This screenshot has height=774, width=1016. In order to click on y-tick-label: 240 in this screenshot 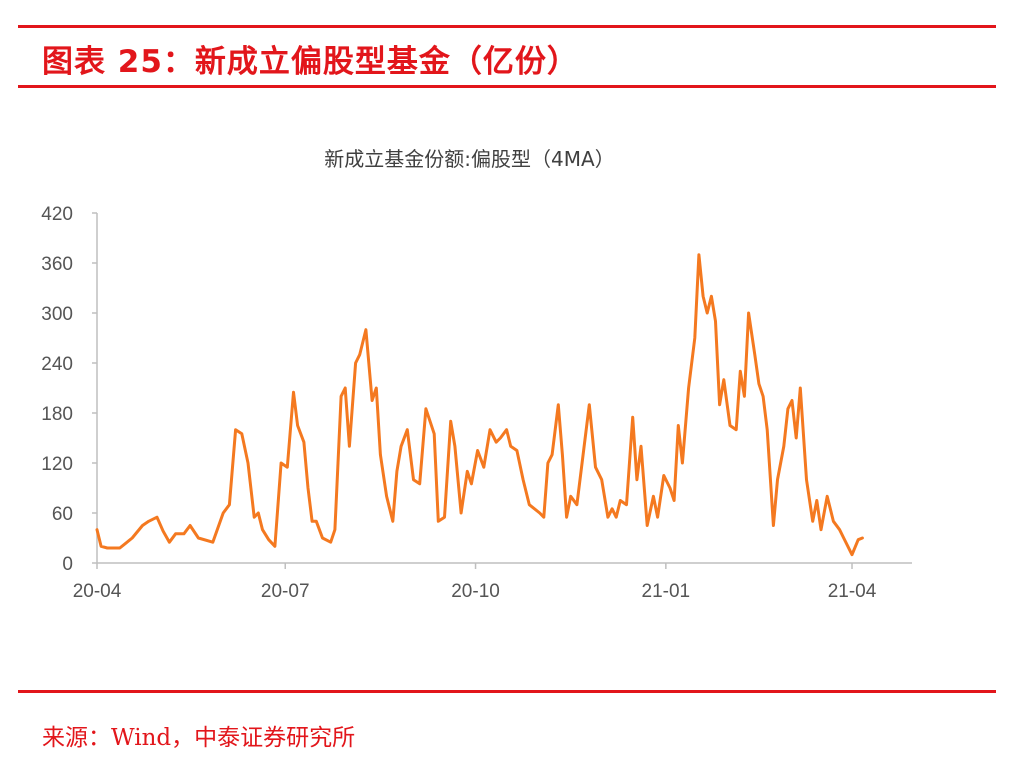, I will do `click(57, 364)`.